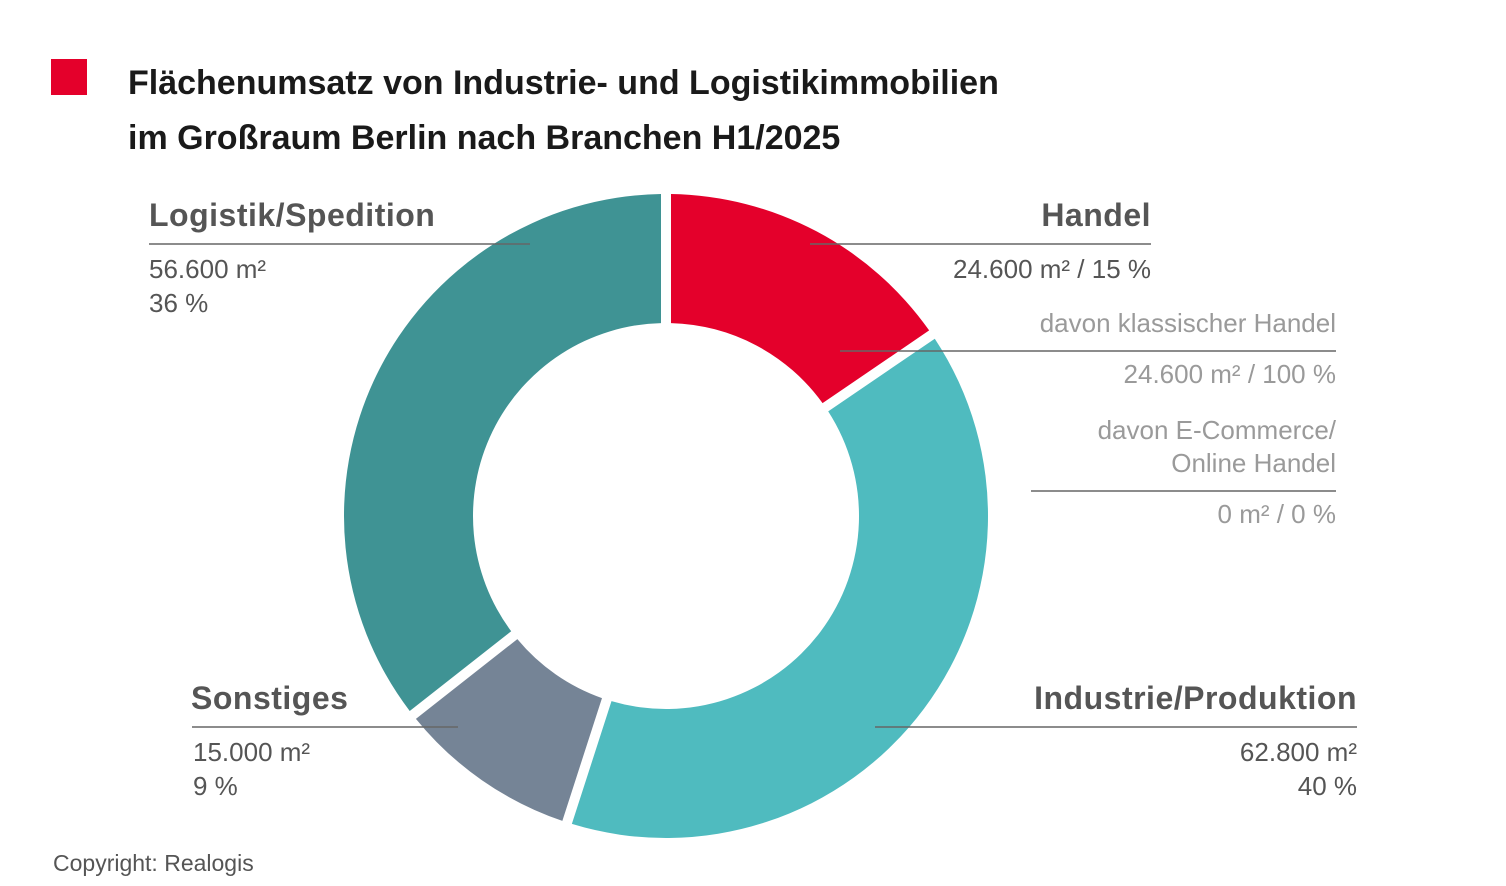  What do you see at coordinates (1216, 430) in the screenshot?
I see `ecommerce-label-line-1: davon E-Commerce/` at bounding box center [1216, 430].